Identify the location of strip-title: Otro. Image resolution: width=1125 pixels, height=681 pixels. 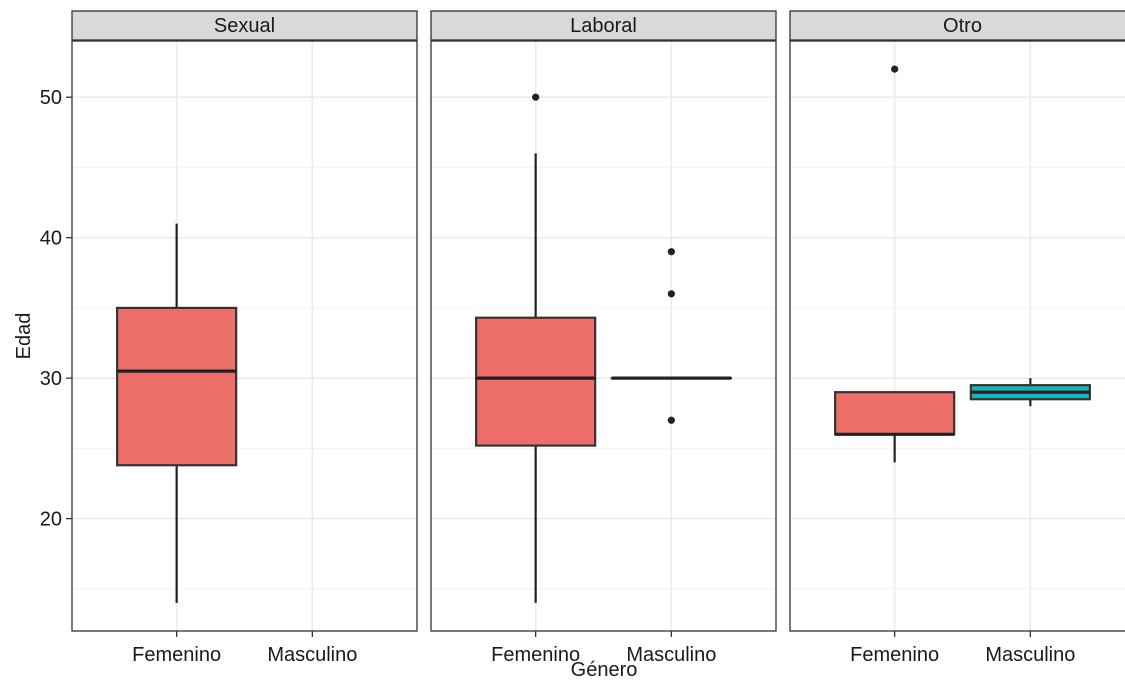
(962, 26).